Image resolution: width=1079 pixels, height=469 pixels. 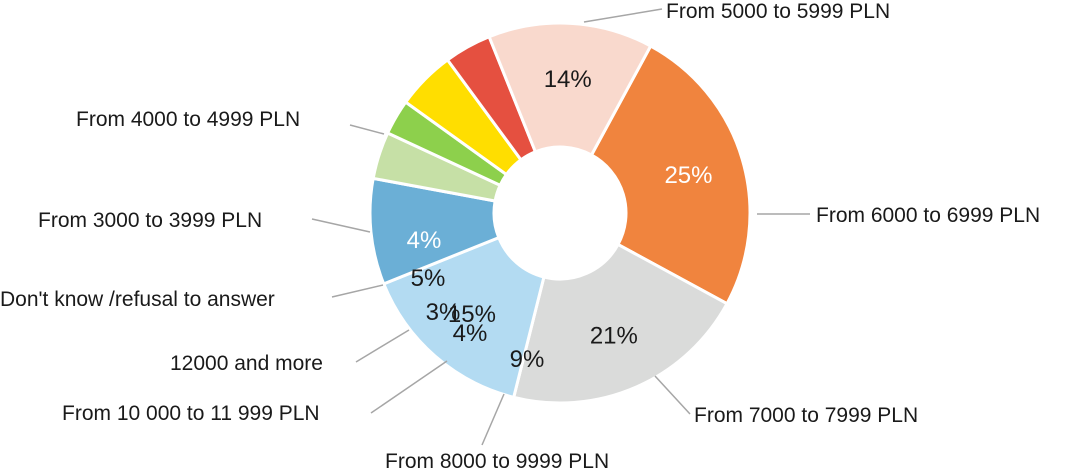 I want to click on slice-category-label: From 8000 to 9999 PLN, so click(x=497, y=459).